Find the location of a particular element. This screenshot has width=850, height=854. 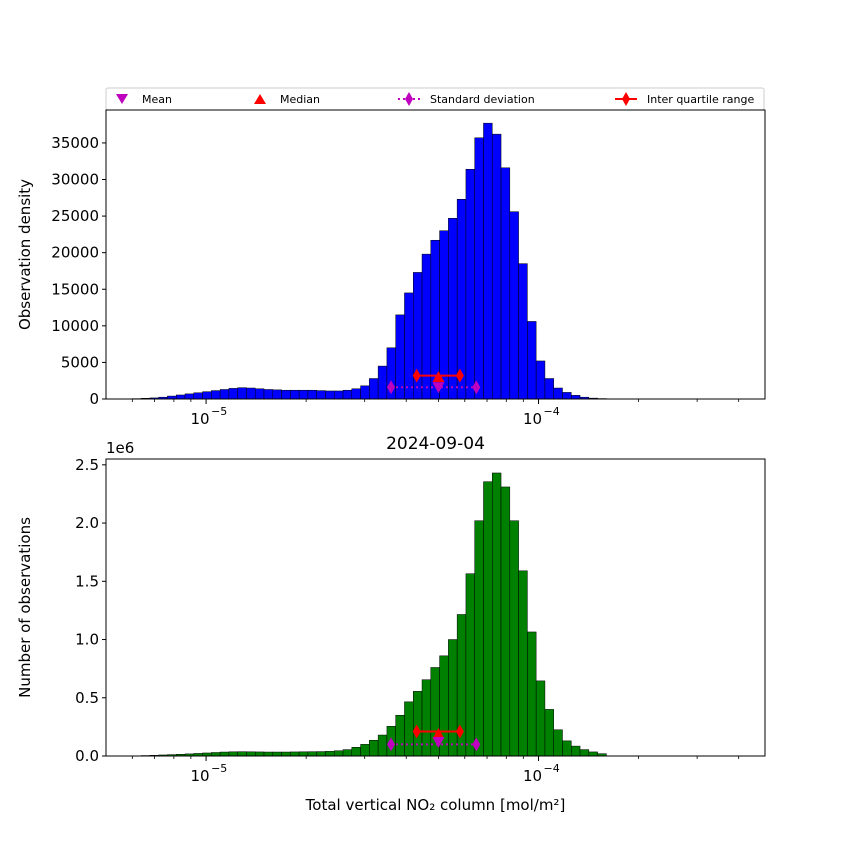

y-tick-label: 5000 is located at coordinates (80, 362).